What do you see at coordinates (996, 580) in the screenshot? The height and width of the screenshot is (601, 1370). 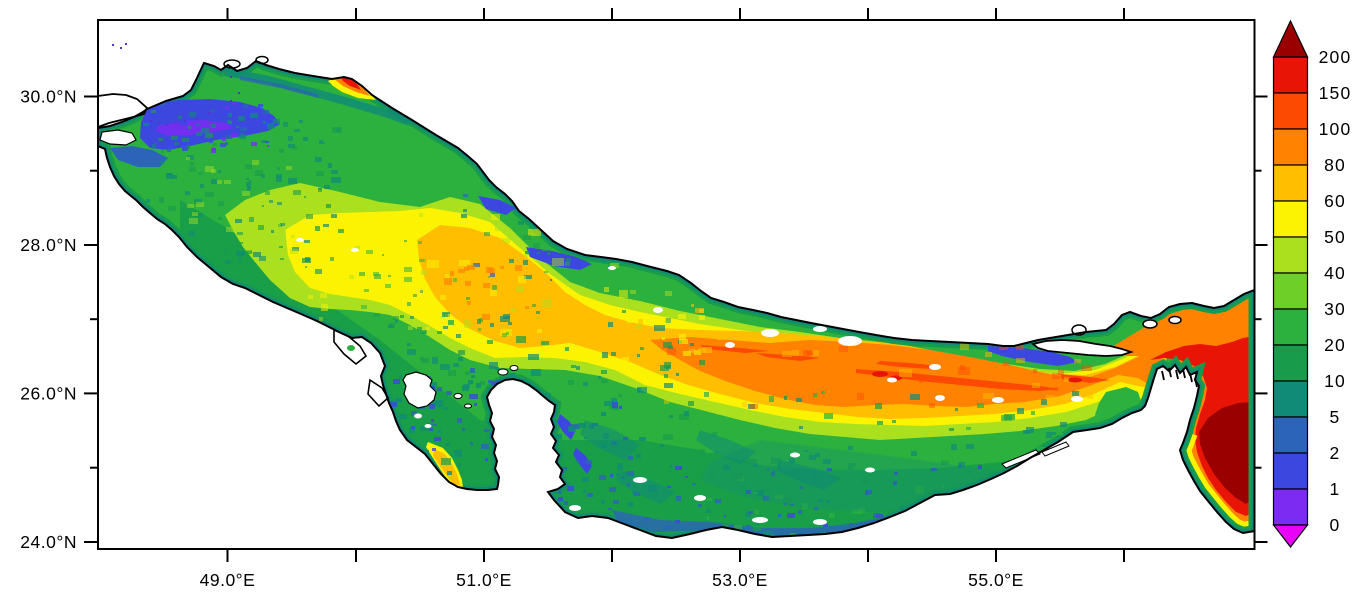 I see `svg-text: 55.0°E` at bounding box center [996, 580].